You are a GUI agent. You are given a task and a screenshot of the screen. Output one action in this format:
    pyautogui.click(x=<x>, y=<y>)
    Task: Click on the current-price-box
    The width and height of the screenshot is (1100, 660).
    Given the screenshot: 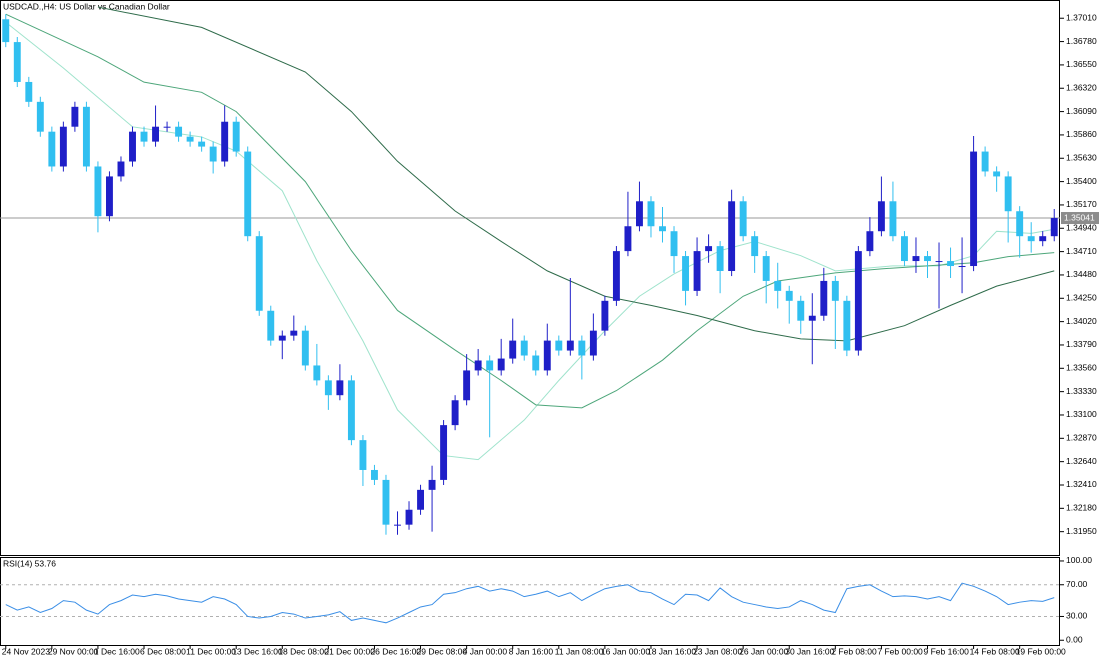 What is the action you would take?
    pyautogui.click(x=1080, y=218)
    